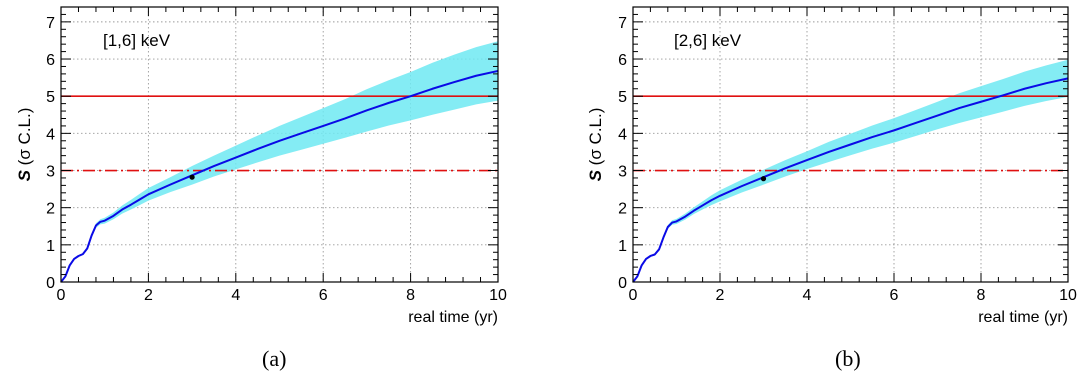 The width and height of the screenshot is (1084, 380). Describe the element at coordinates (137, 40) in the screenshot. I see `energy-range-annotation: [1,6] keV` at that location.